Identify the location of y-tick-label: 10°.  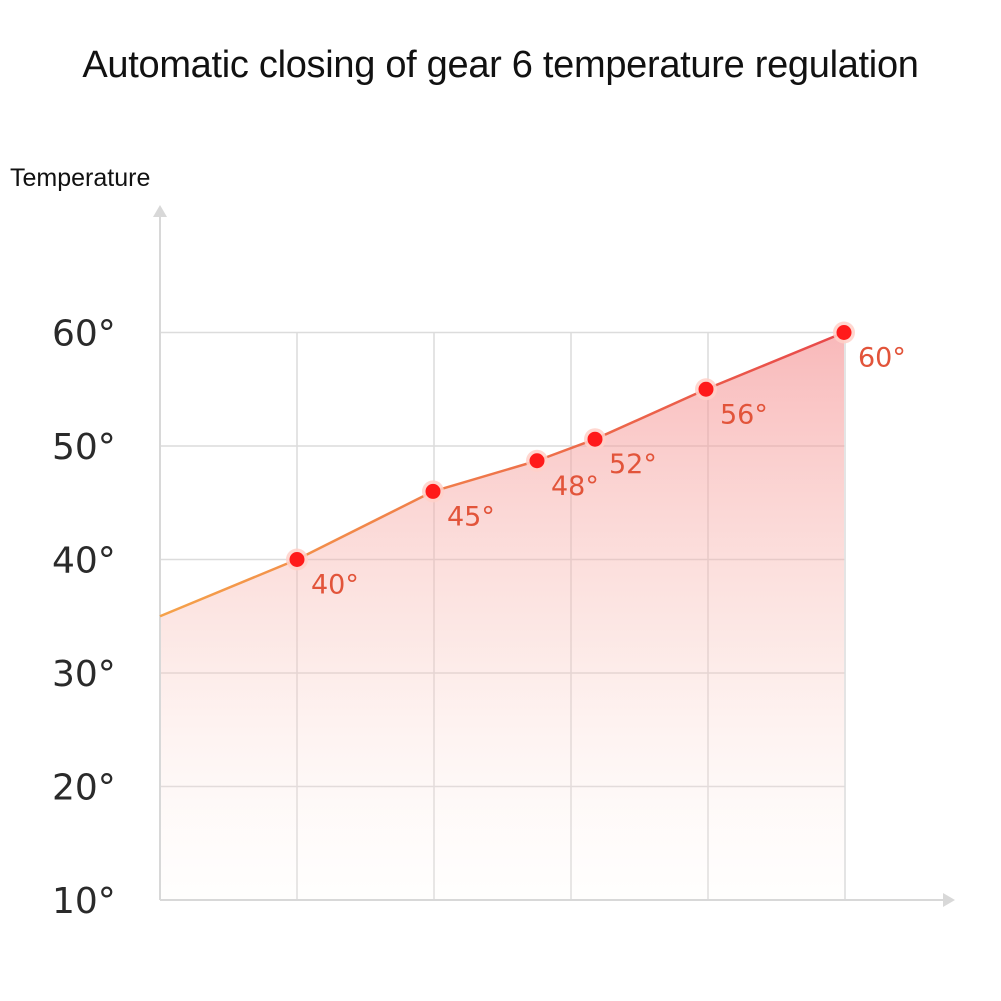
(84, 901).